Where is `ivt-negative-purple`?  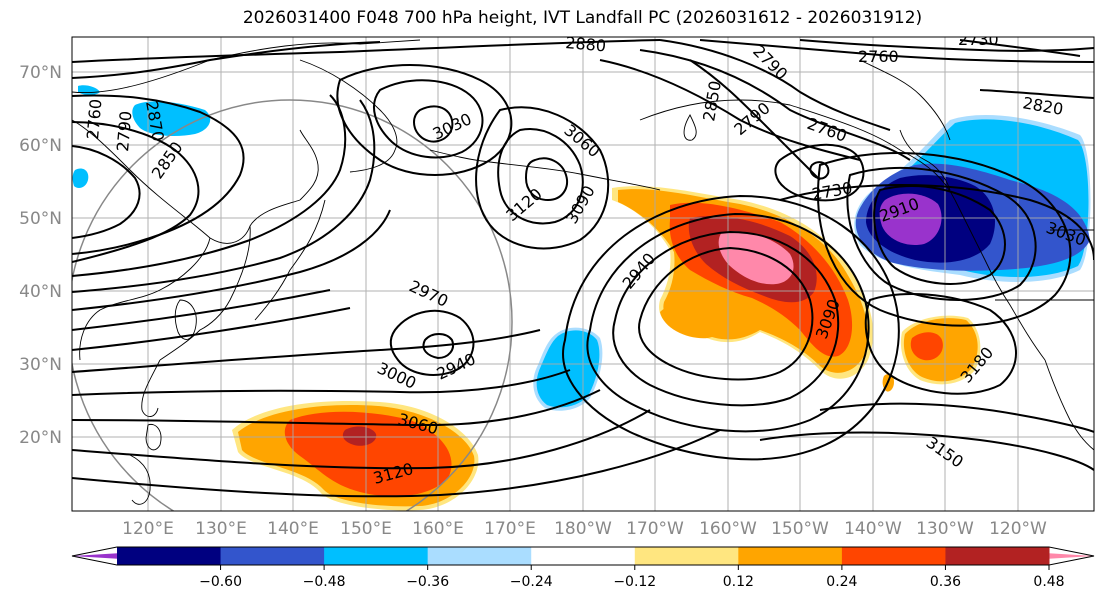 ivt-negative-purple is located at coordinates (910, 219).